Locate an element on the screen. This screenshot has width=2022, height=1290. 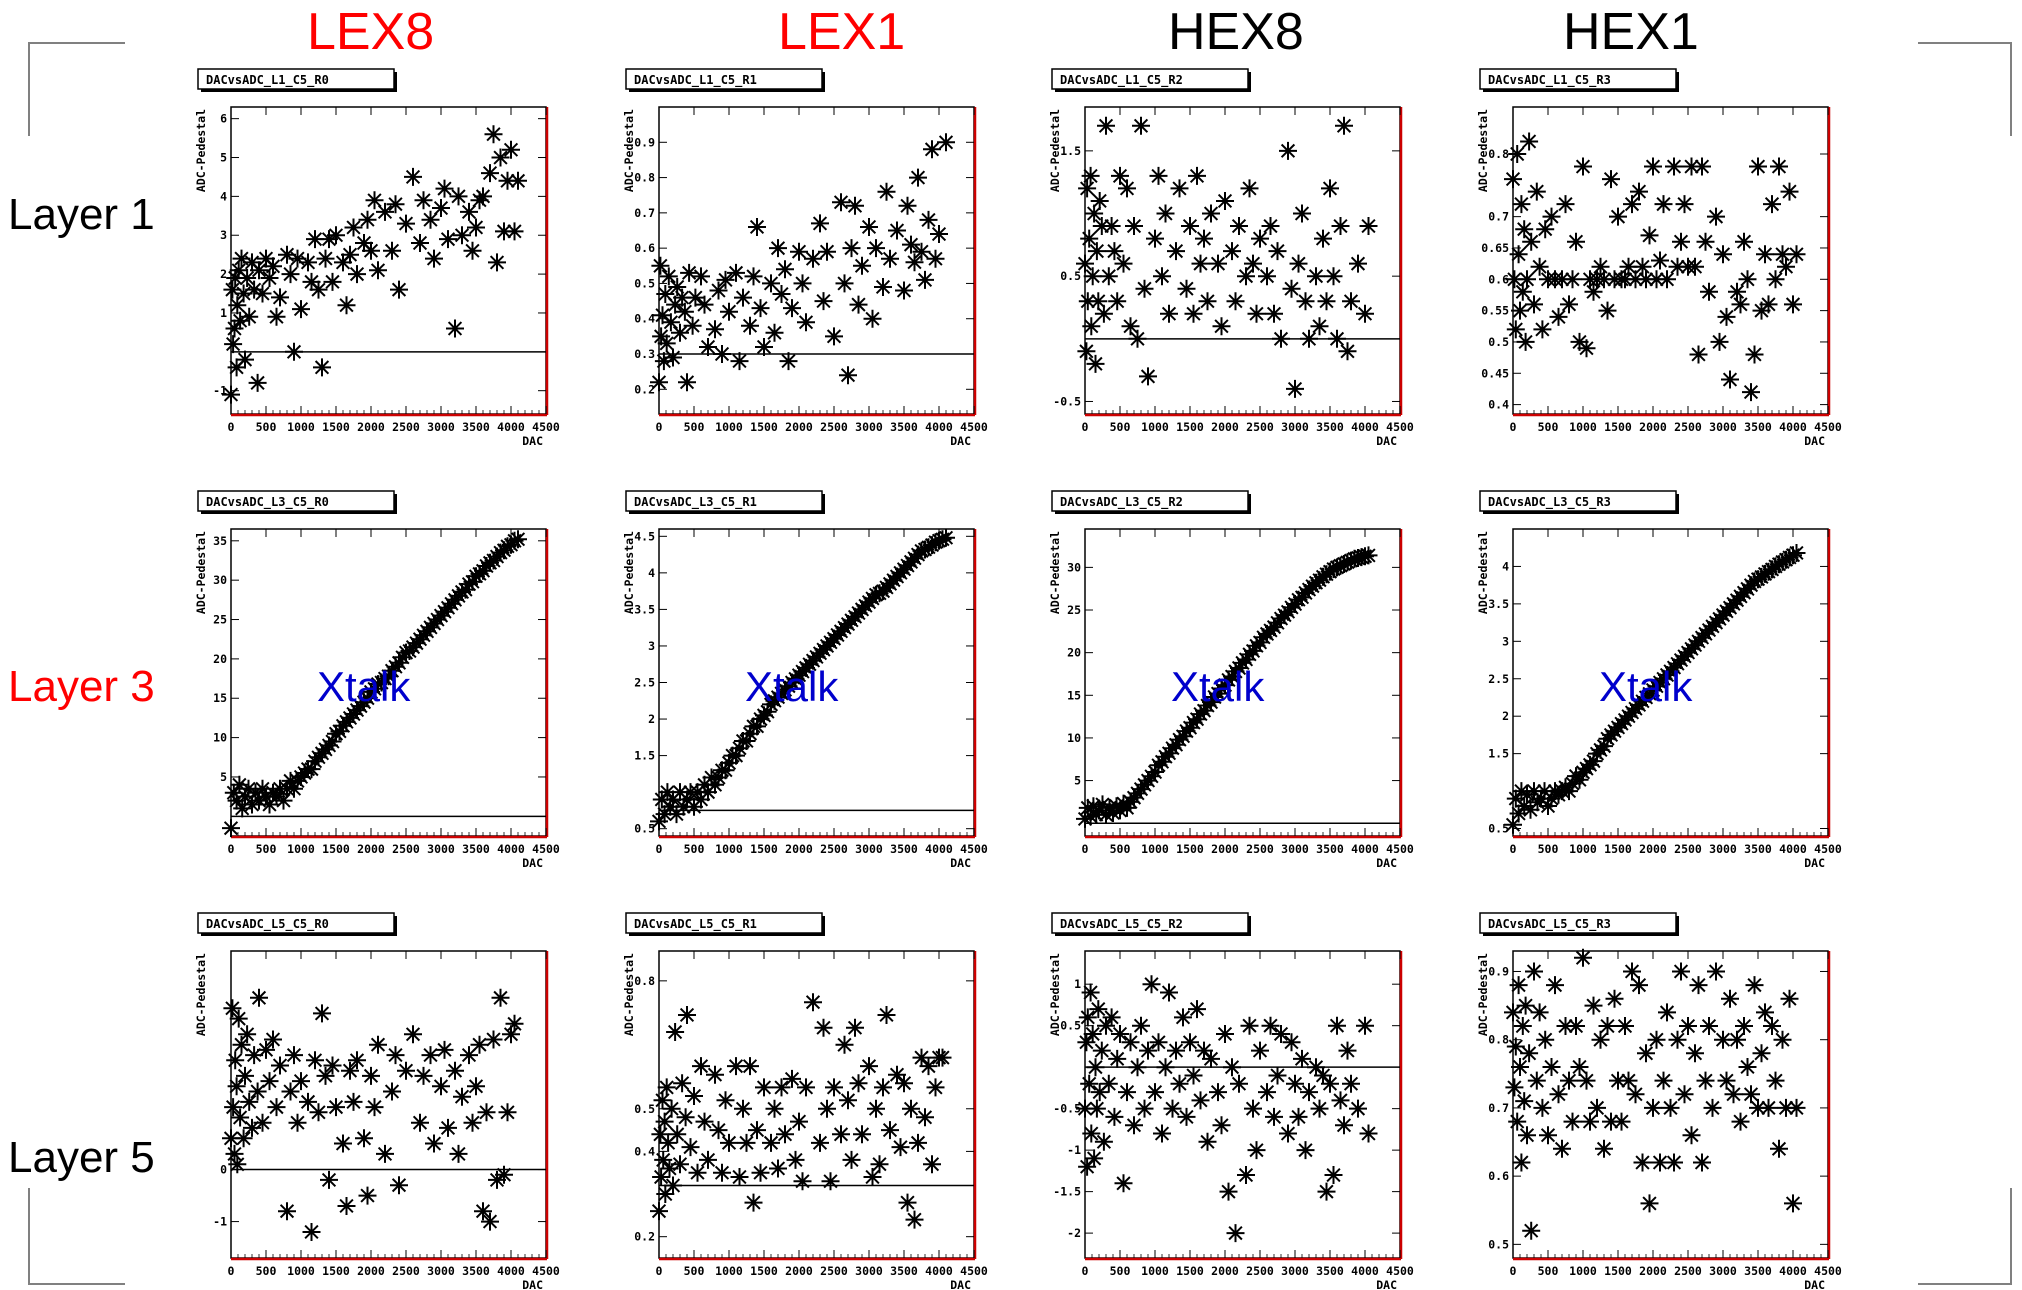
y-tick-label: 6 is located at coordinates (223, 119).